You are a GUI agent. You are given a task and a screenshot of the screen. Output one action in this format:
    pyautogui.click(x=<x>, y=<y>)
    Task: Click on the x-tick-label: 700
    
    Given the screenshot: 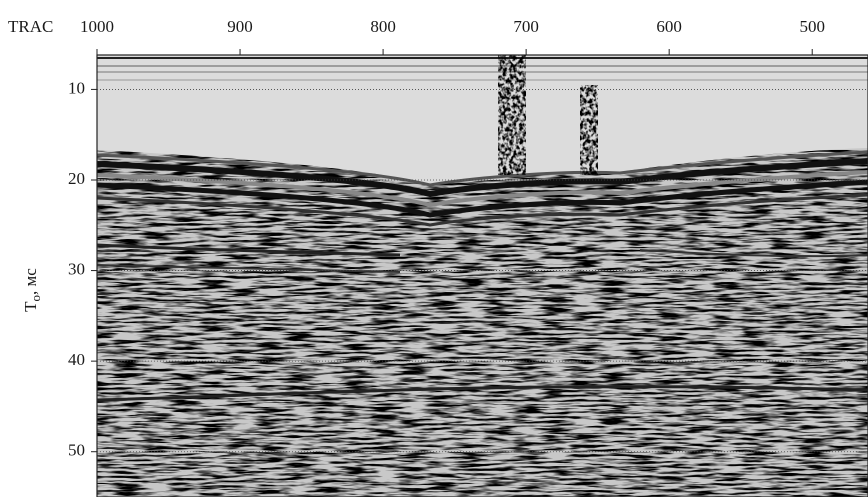 What is the action you would take?
    pyautogui.click(x=526, y=26)
    